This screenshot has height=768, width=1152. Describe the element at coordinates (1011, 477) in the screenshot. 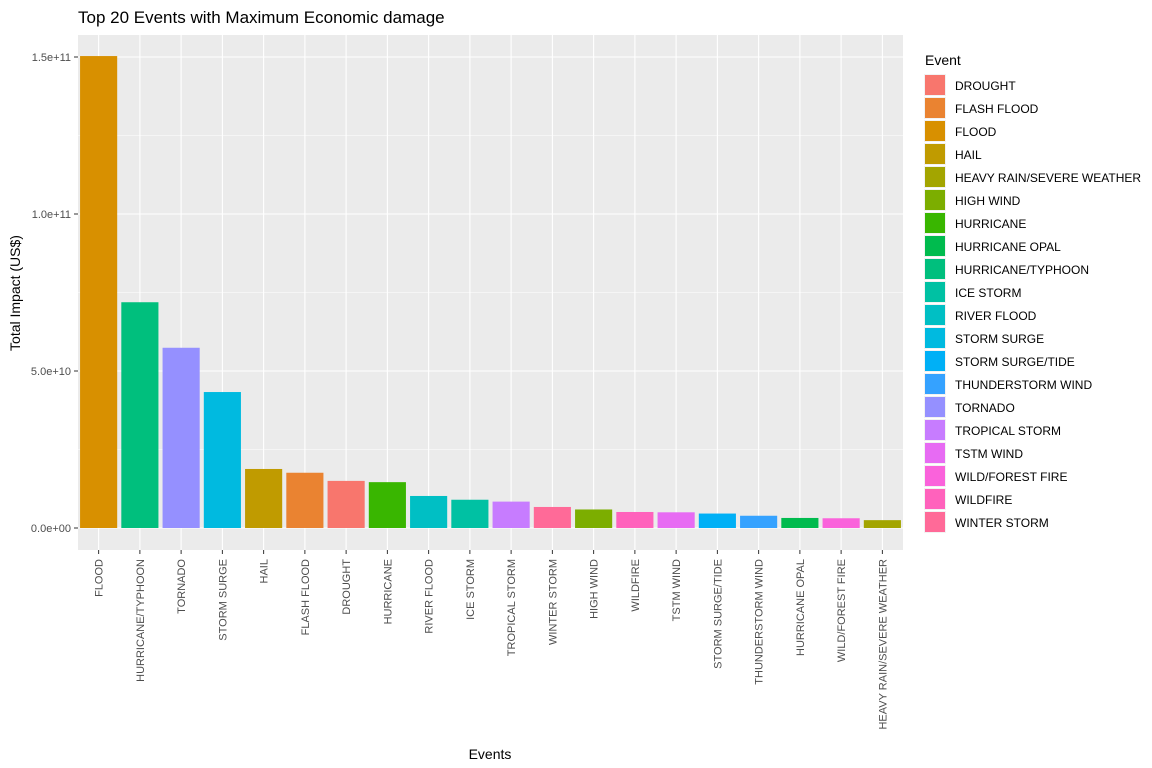

I see `legend-label: WILD/FOREST FIRE` at that location.